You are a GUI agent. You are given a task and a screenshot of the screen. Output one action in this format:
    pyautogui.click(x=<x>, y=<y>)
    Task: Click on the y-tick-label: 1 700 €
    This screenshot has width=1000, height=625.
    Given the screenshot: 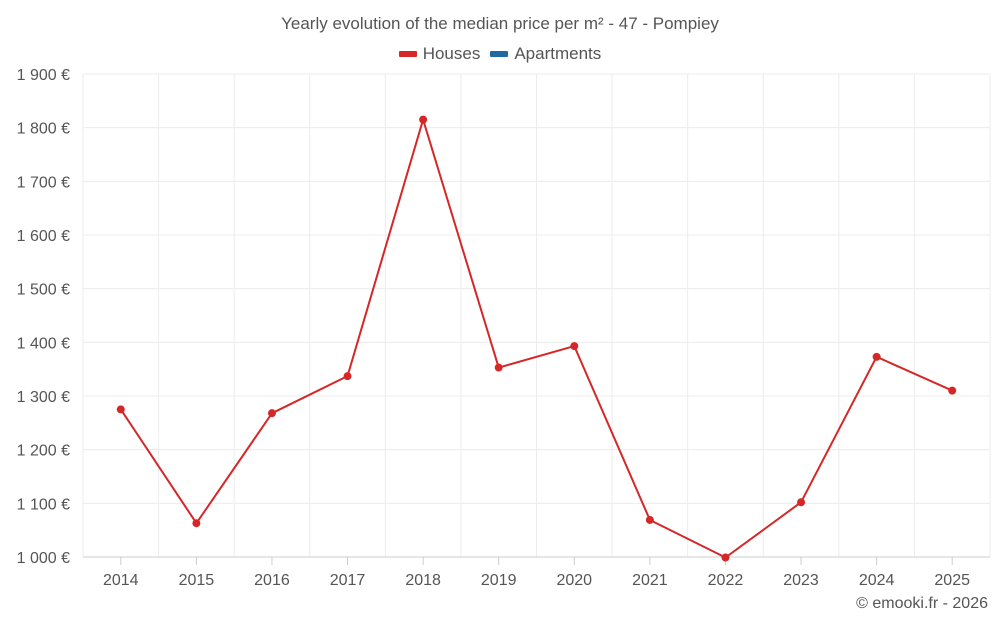 What is the action you would take?
    pyautogui.click(x=43, y=182)
    